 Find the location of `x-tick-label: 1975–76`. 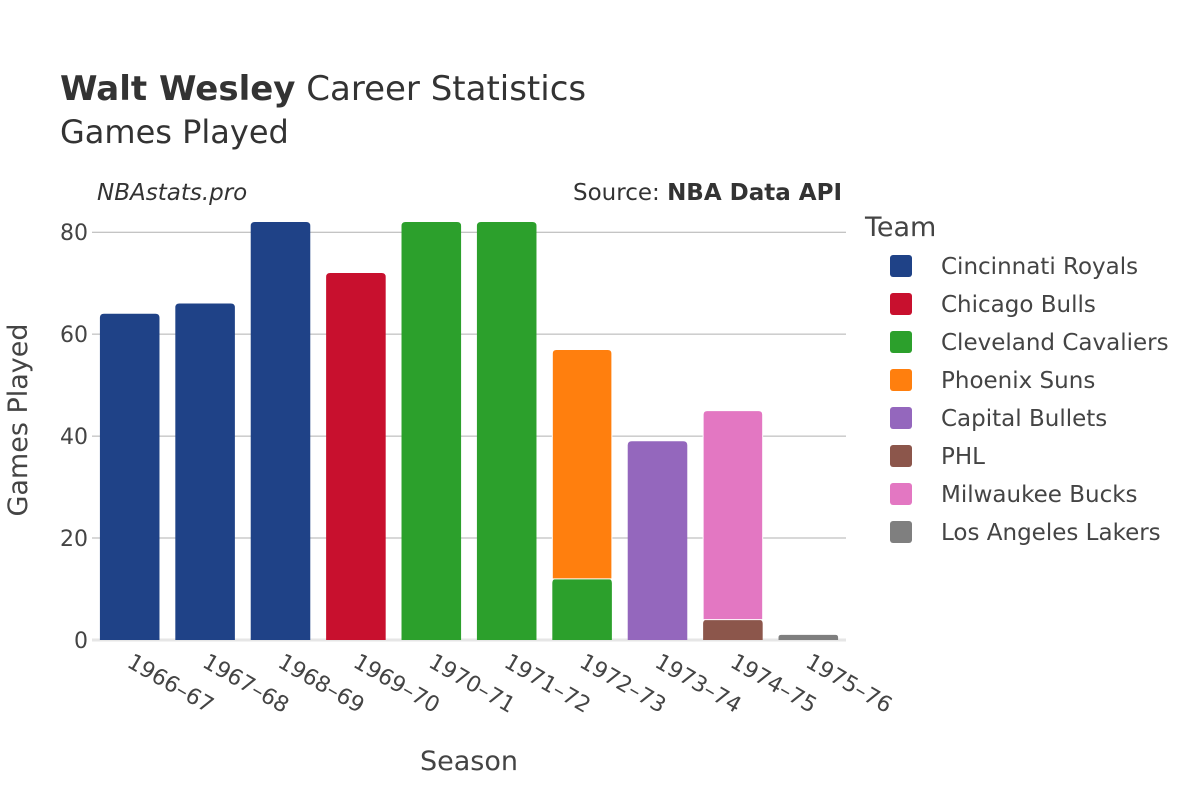

x-tick-label: 1975–76 is located at coordinates (848, 684).